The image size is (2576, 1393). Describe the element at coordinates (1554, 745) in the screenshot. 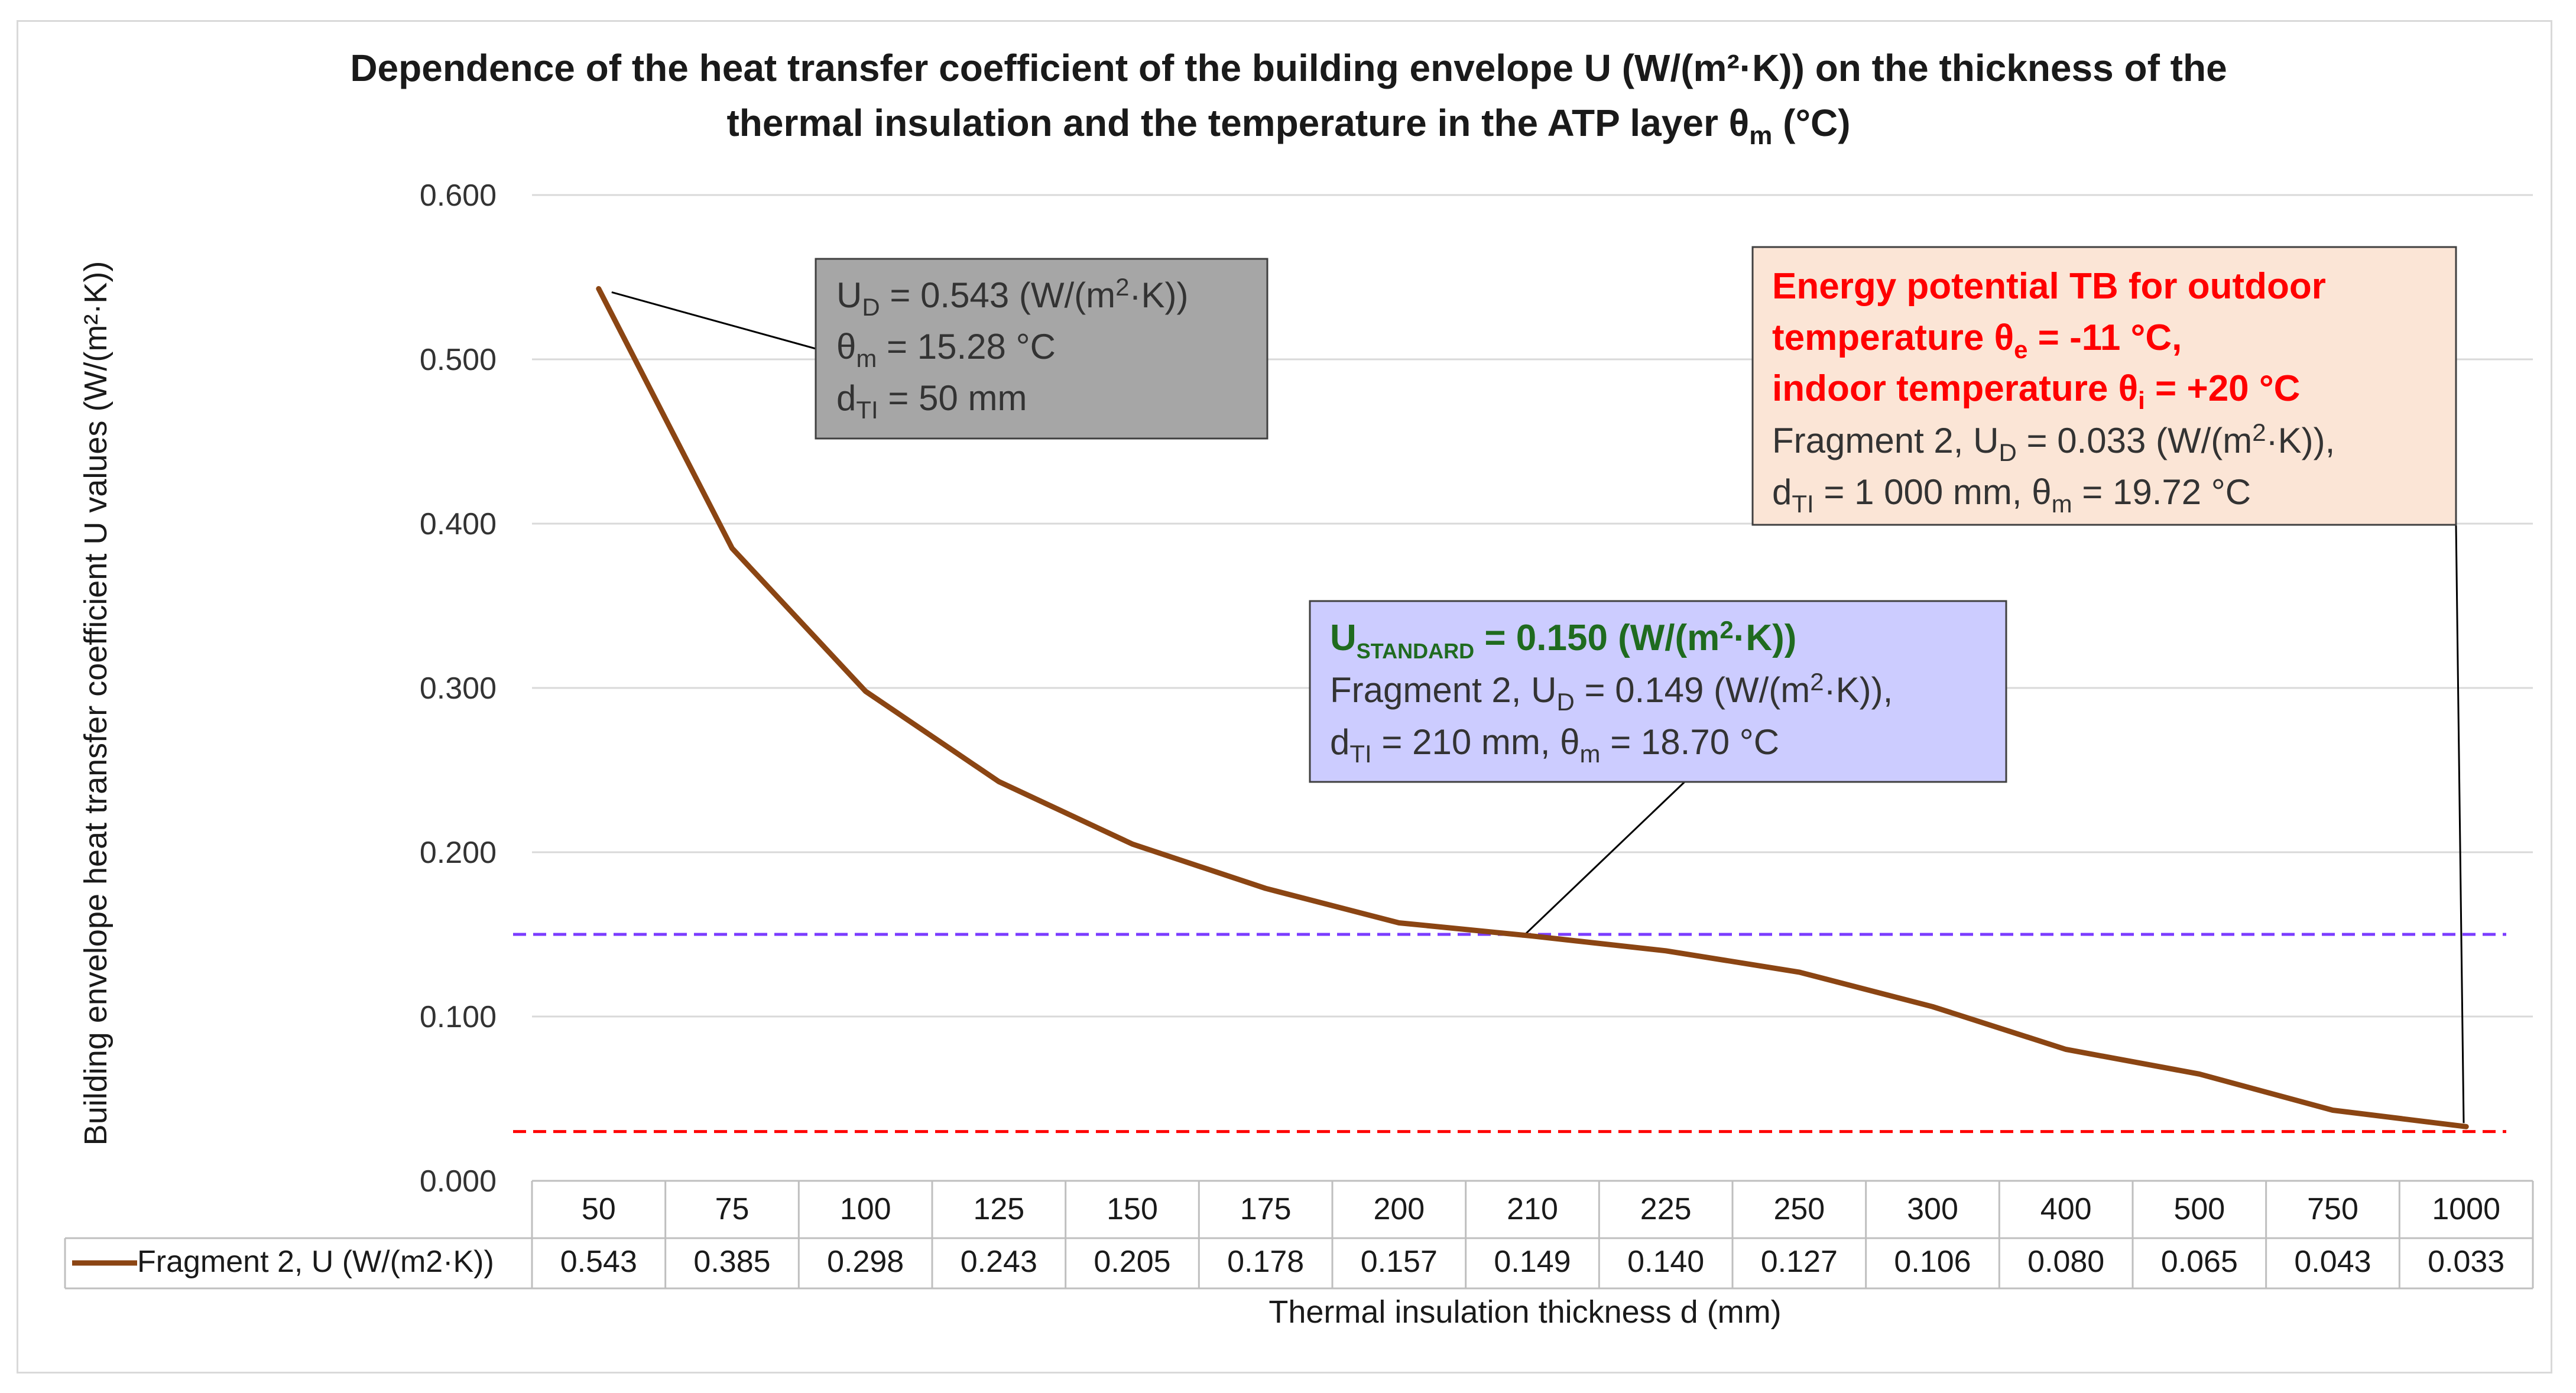

I see `annotation-standard-line-3: dTI = 210 mm, θm = 18.70 °C` at that location.